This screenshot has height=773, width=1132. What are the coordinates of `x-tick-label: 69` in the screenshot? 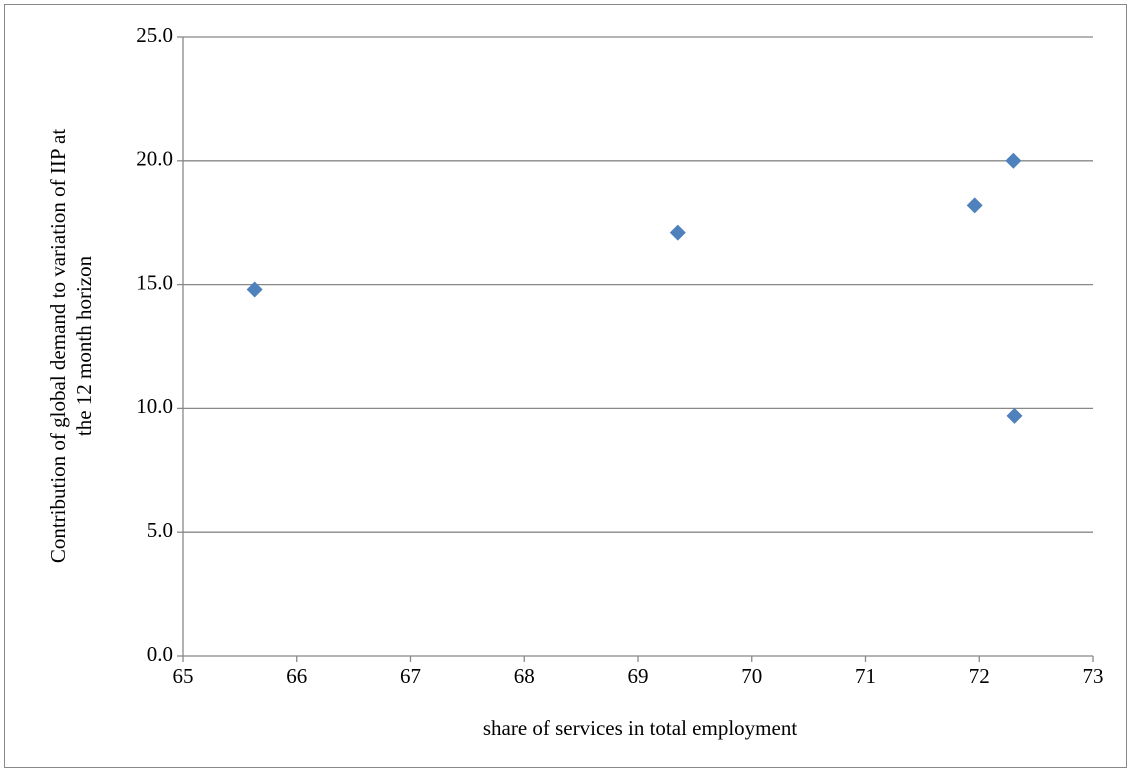 It's located at (638, 676).